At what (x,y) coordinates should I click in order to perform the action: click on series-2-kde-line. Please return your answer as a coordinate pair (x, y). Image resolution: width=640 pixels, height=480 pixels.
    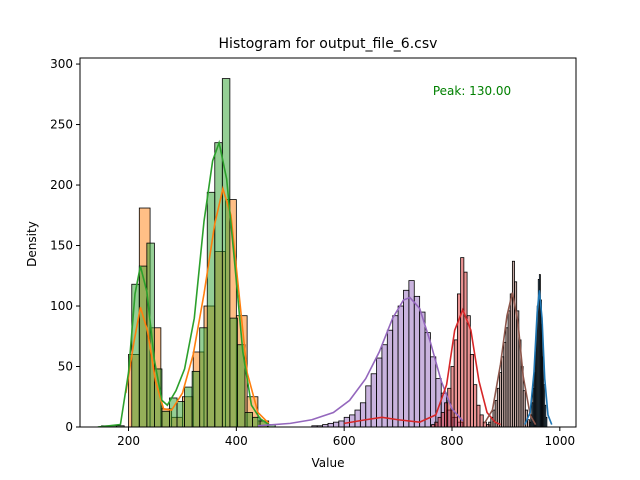
    Looking at the image, I should click on (360, 361).